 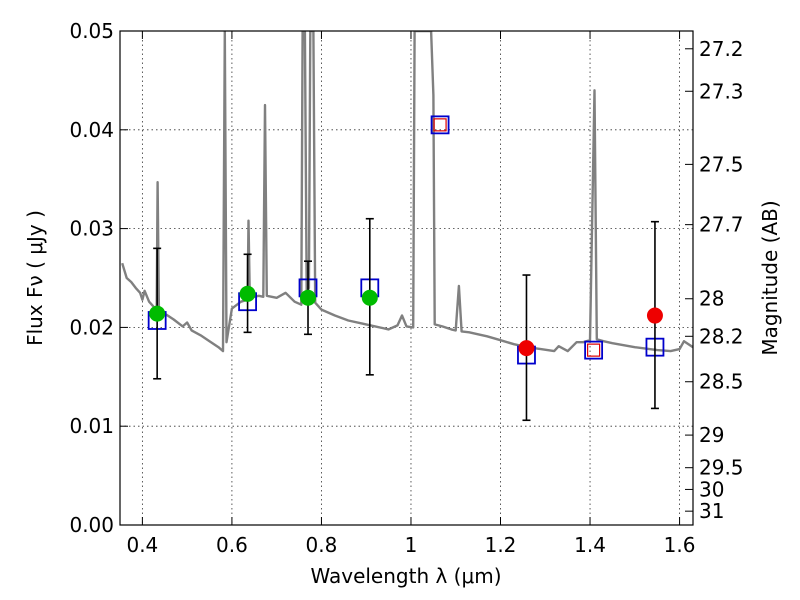 I want to click on x-tick-label: 1.2, so click(x=501, y=545).